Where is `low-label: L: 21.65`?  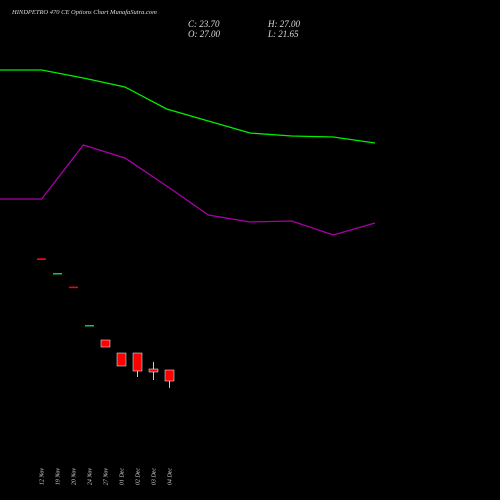
low-label: L: 21.65 is located at coordinates (283, 34).